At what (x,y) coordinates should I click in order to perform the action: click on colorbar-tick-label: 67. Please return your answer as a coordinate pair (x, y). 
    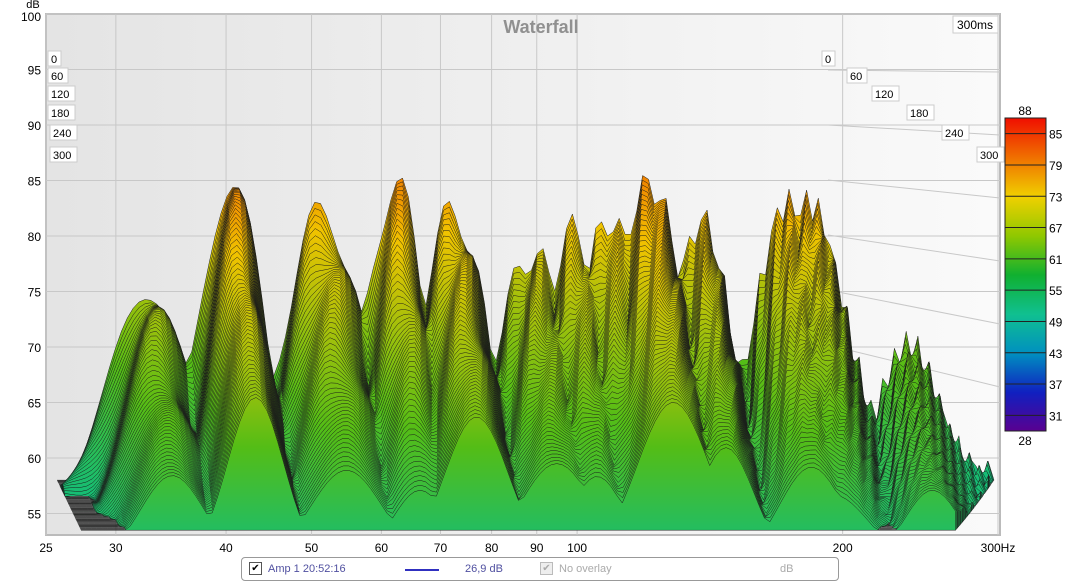
    Looking at the image, I should click on (1056, 229).